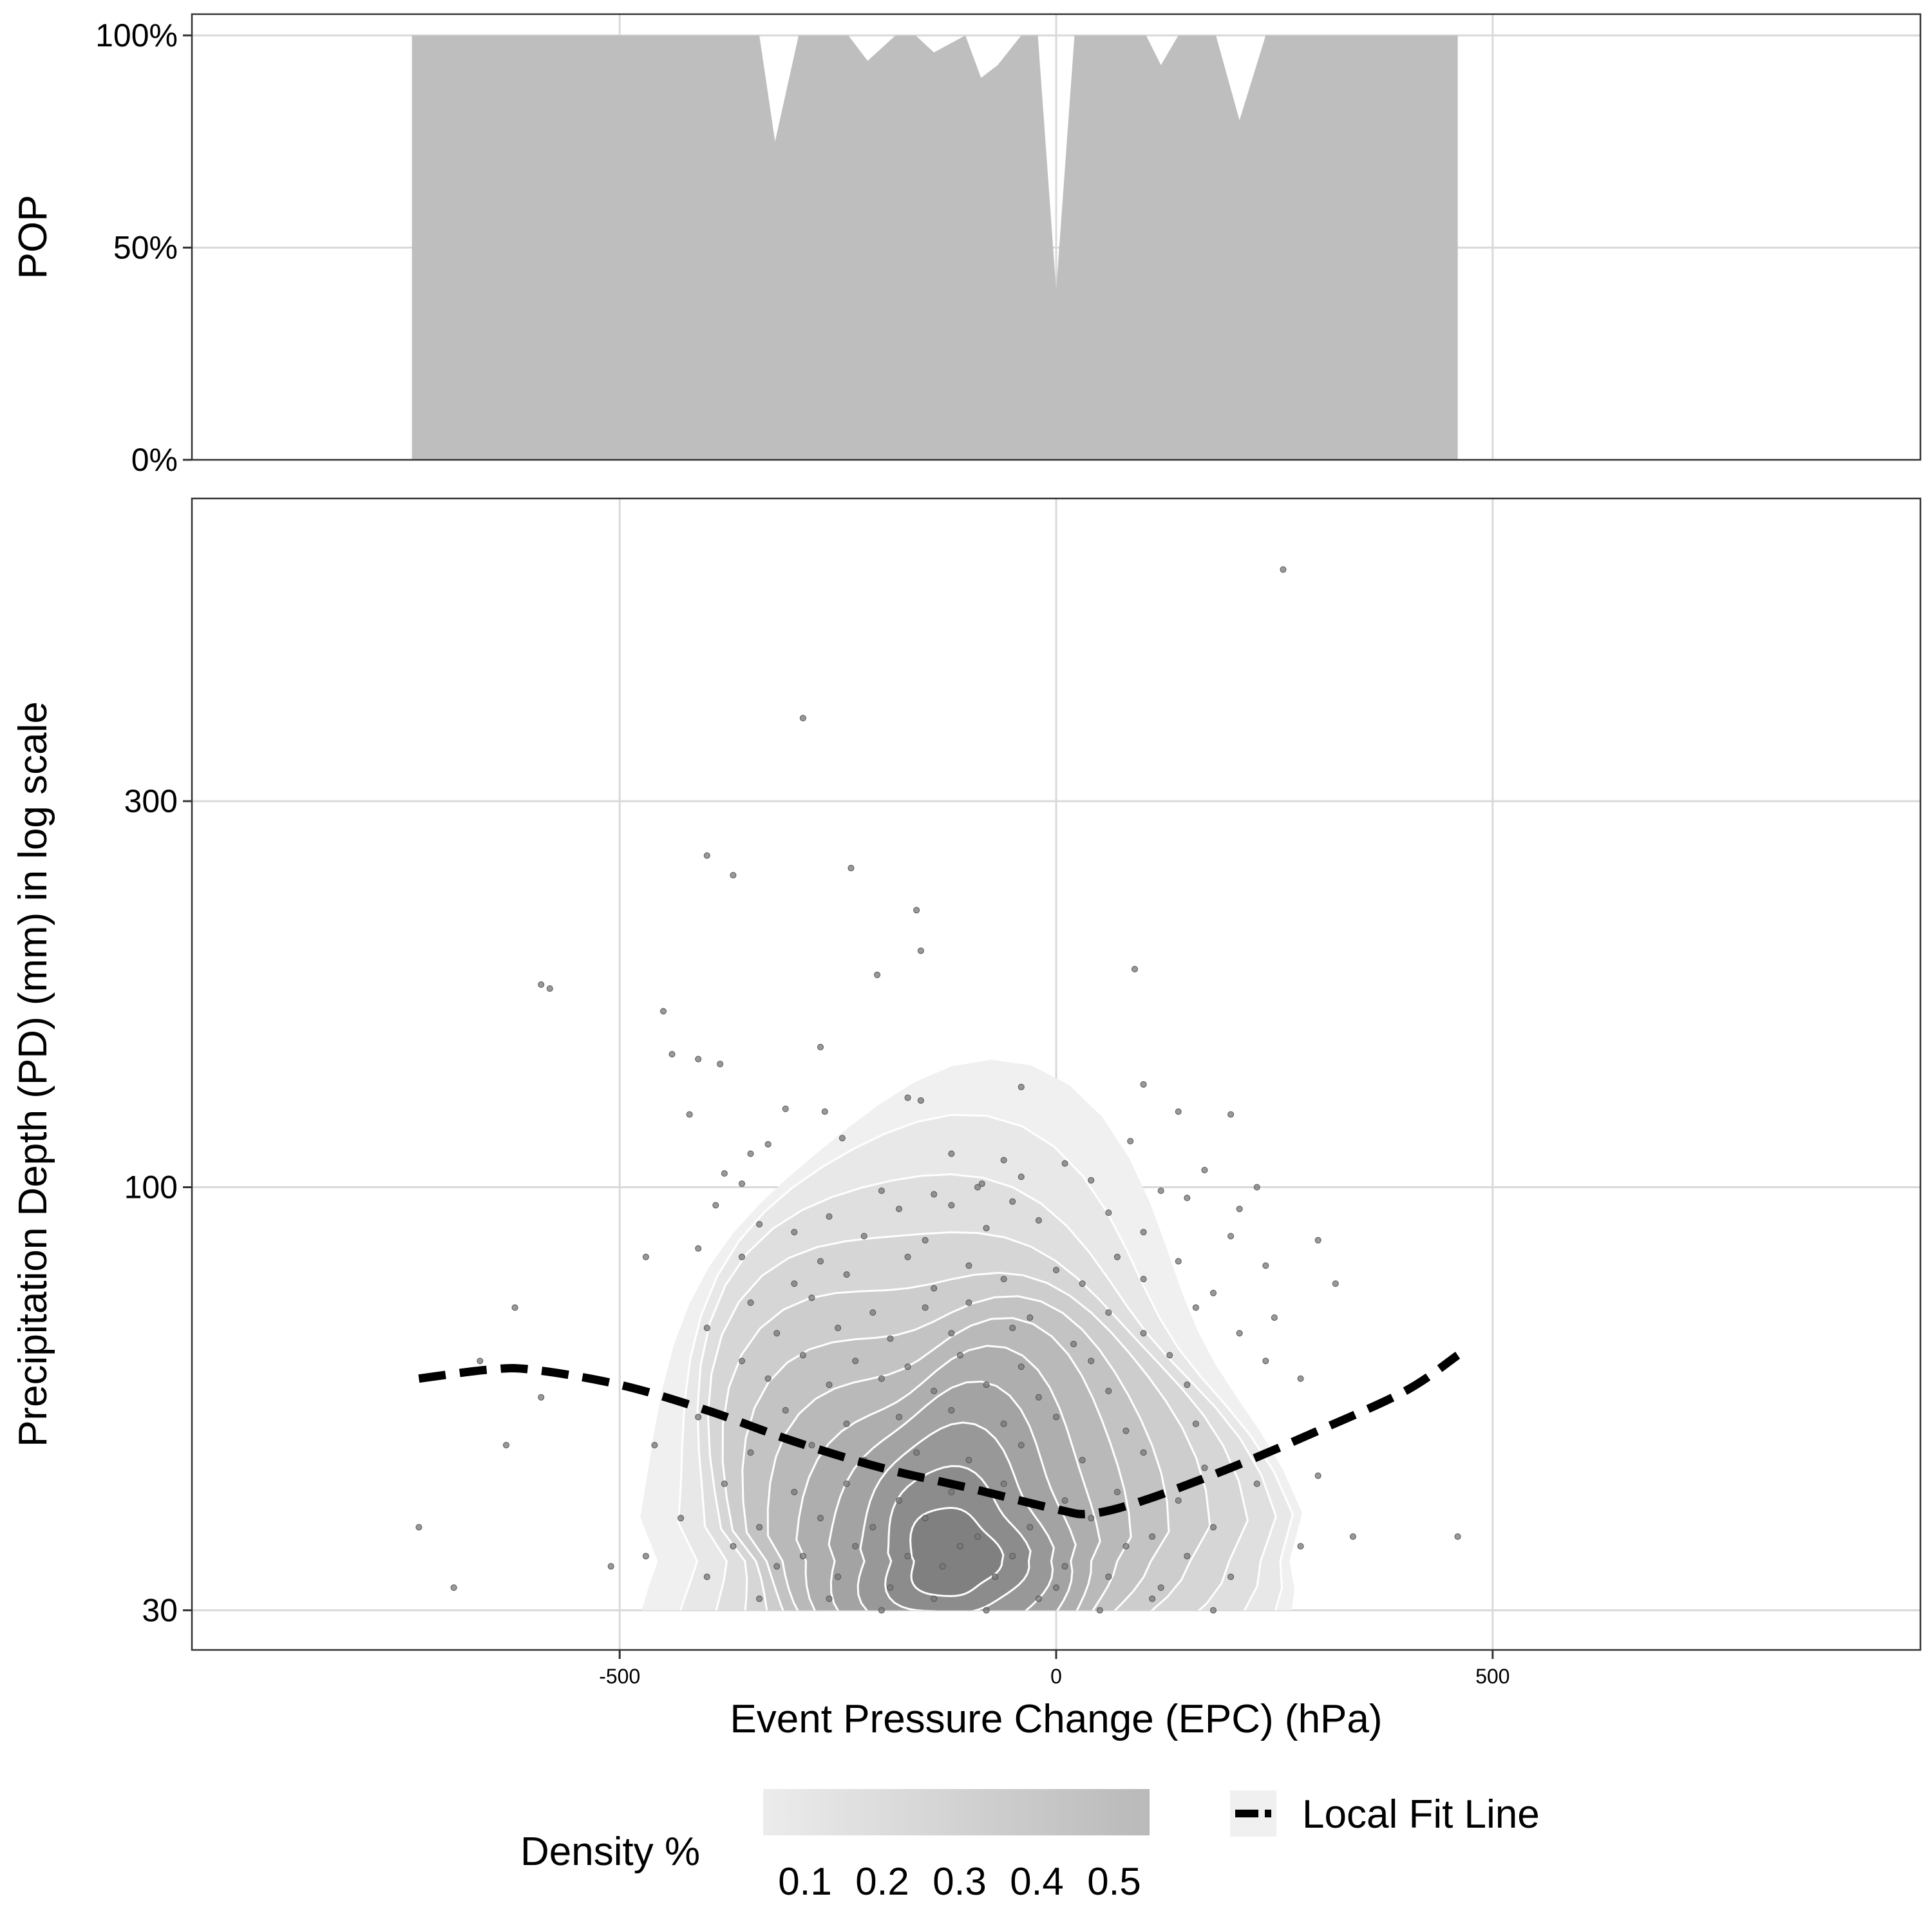 This screenshot has height=1932, width=1932. I want to click on y-tick-label: 30, so click(160, 1610).